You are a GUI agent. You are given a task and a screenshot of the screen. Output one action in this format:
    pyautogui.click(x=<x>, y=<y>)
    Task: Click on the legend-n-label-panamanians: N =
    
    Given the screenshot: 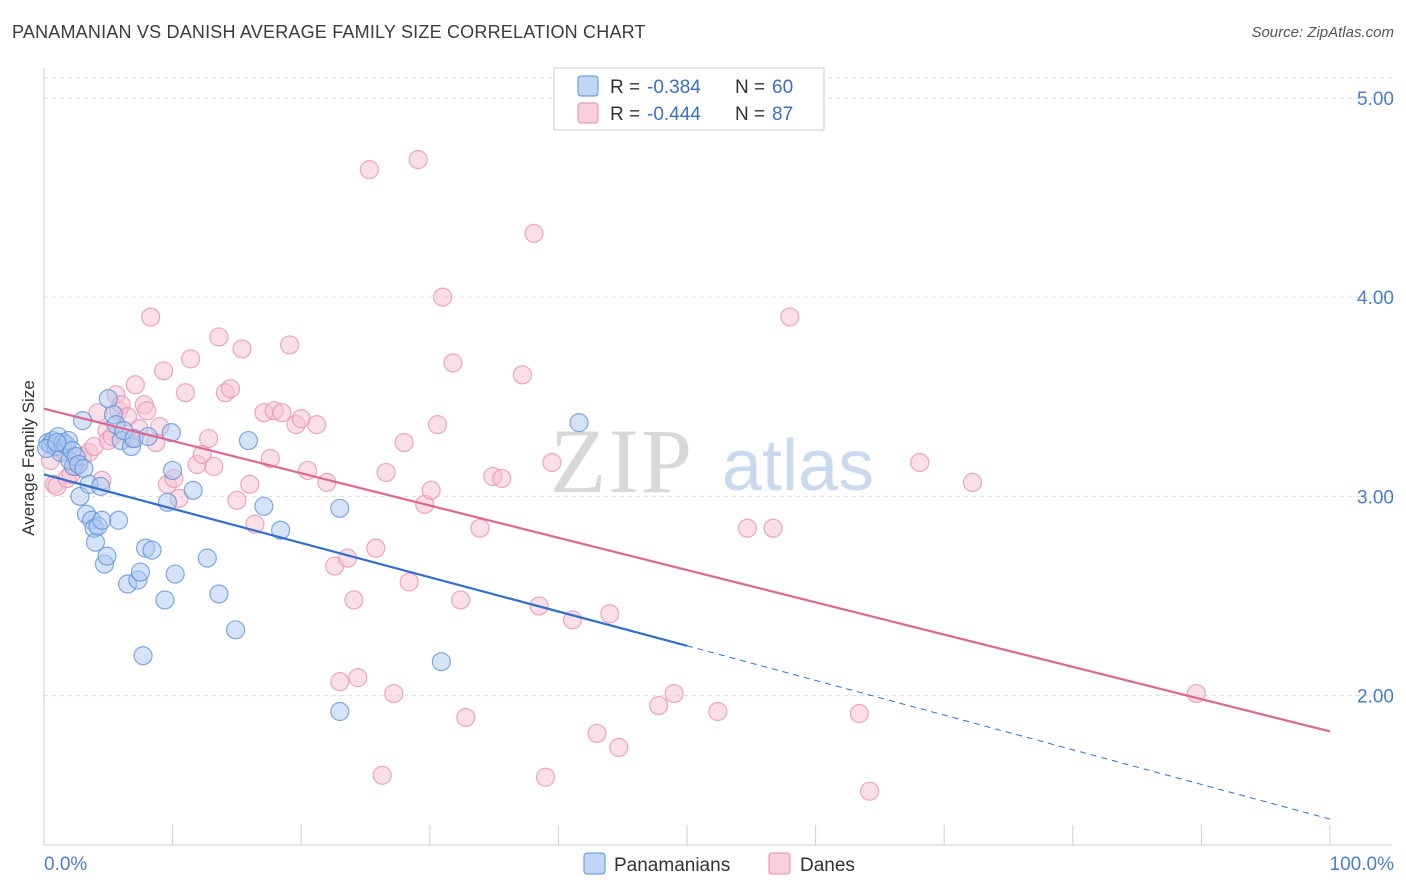 What is the action you would take?
    pyautogui.click(x=750, y=87)
    